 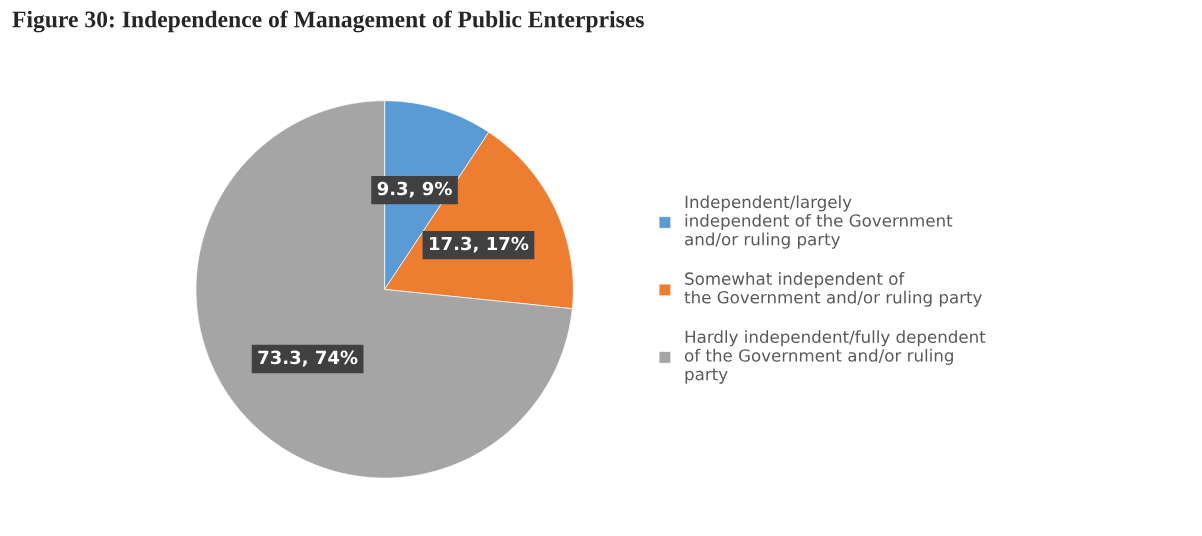 What do you see at coordinates (819, 222) in the screenshot?
I see `legend-label: Independent/largely independent of the Government and/or ruling party` at bounding box center [819, 222].